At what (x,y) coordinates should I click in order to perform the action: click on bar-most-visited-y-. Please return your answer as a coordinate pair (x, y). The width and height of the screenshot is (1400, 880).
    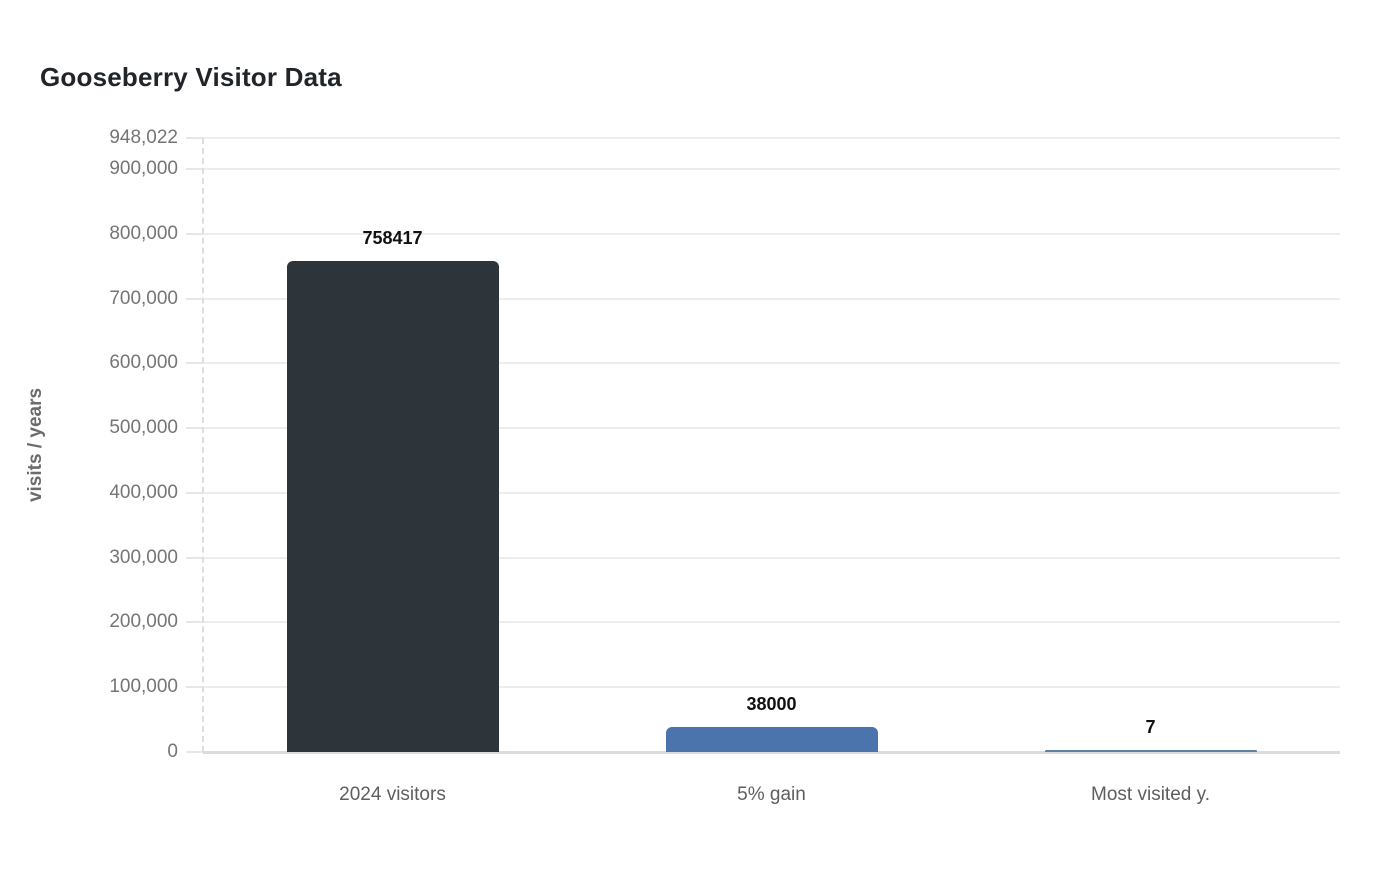
    Looking at the image, I should click on (1150, 750).